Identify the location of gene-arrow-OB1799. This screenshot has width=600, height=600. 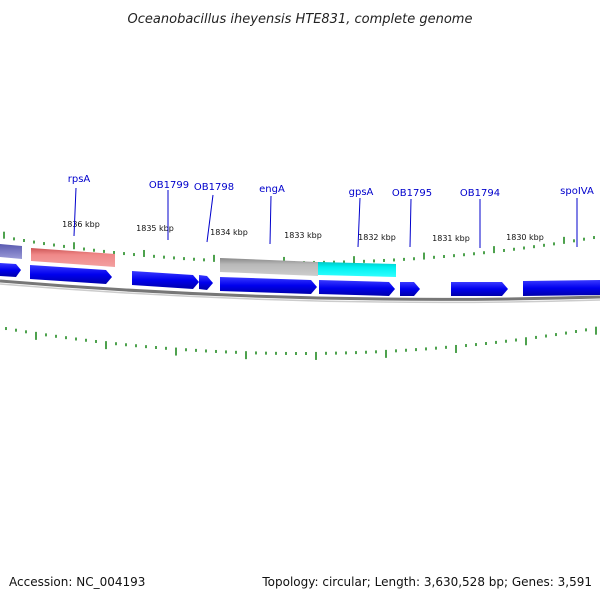
(165, 280).